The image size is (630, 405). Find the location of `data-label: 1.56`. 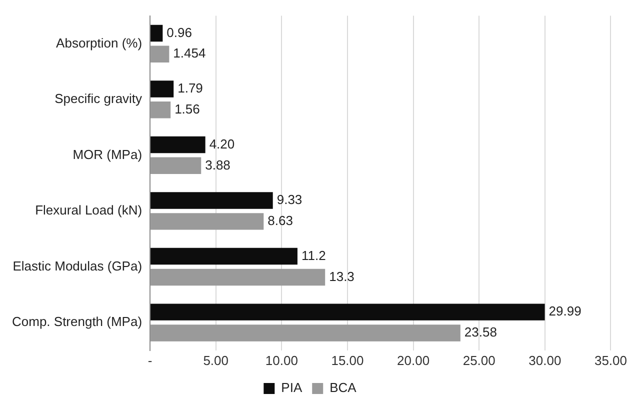

data-label: 1.56 is located at coordinates (187, 108).